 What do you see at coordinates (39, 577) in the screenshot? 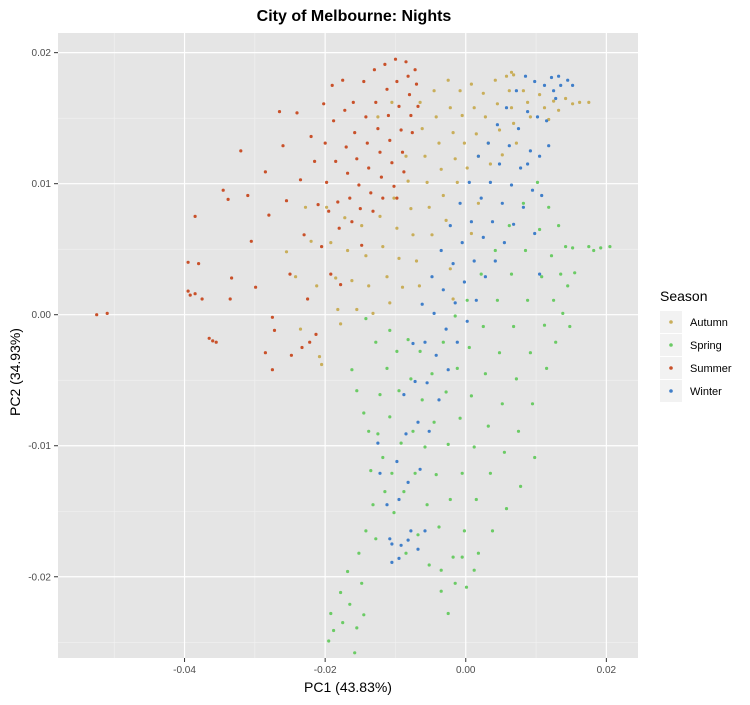
I see `y-tick-label: -0.02` at bounding box center [39, 577].